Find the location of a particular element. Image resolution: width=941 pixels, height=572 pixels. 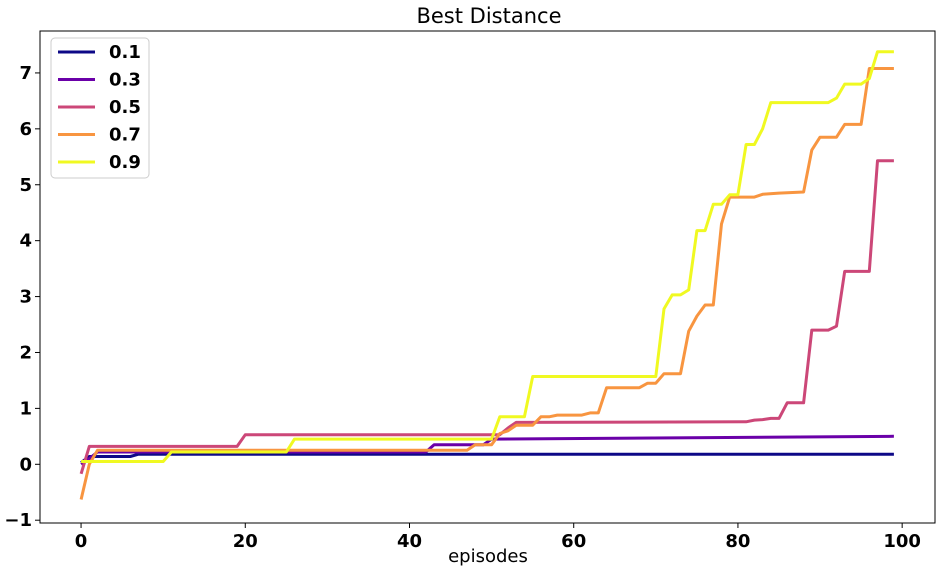

y-tick-label-4: 3 is located at coordinates (25, 297).